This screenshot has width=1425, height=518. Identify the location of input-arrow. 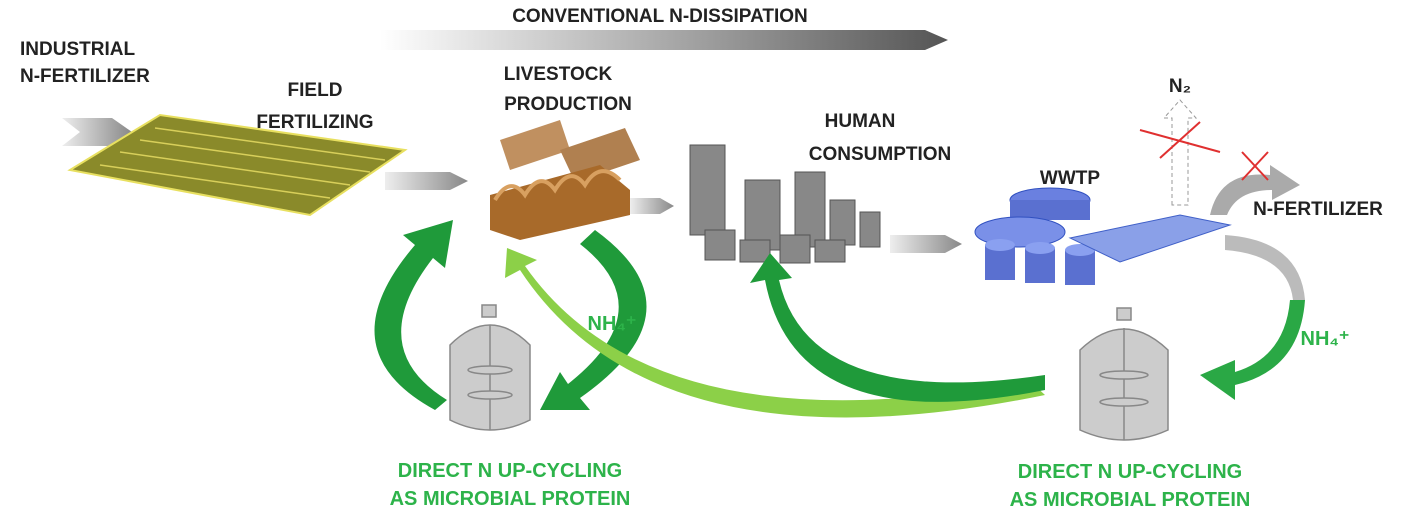
(97, 132).